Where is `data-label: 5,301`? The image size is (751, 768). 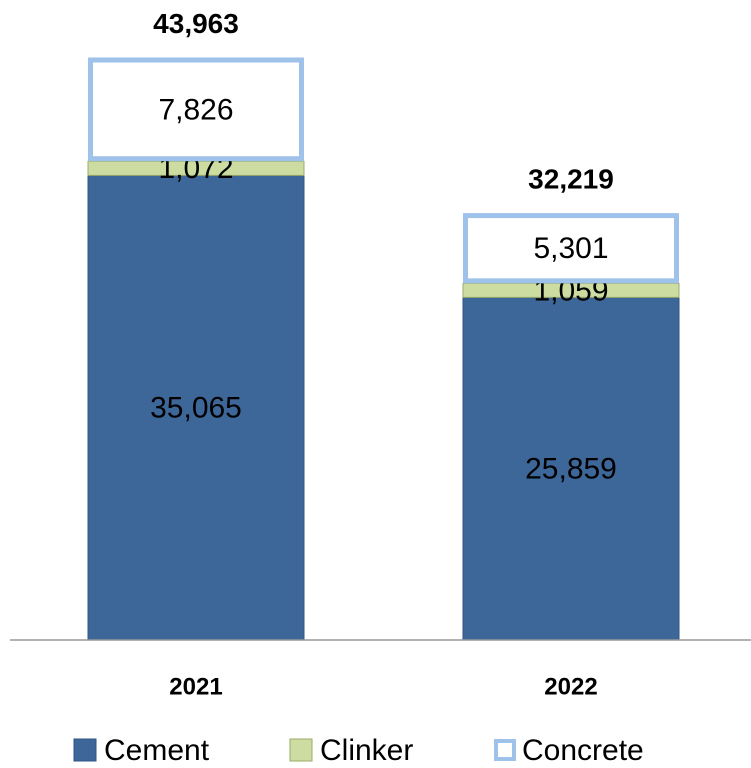 data-label: 5,301 is located at coordinates (570, 248).